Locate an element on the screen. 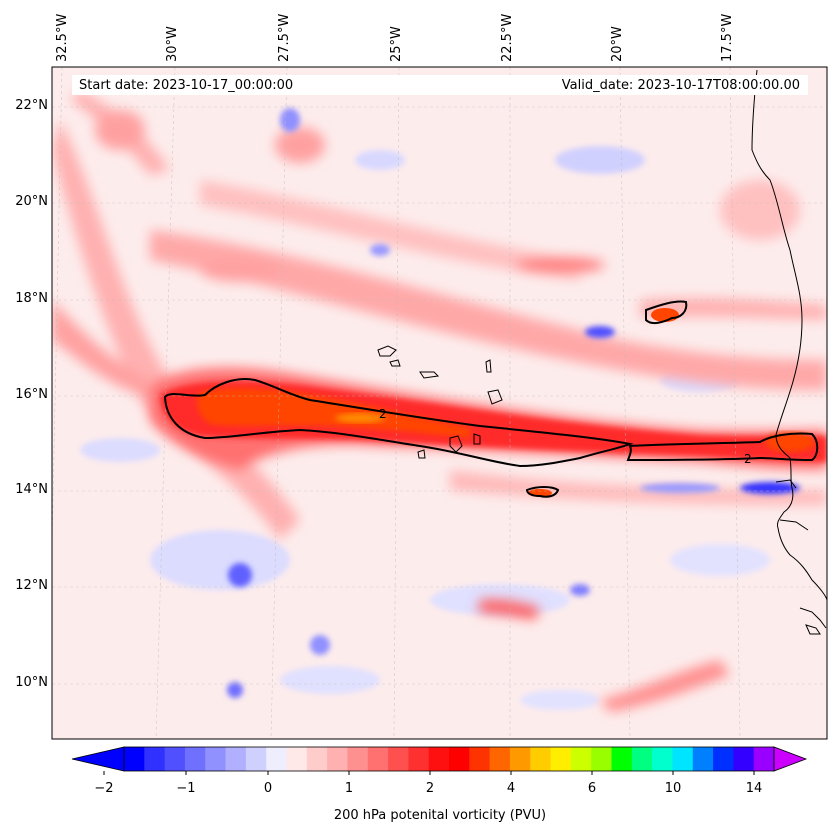 The height and width of the screenshot is (836, 837). valid-date: Valid_date: 2023-10-17T08:00:00.00 is located at coordinates (680, 85).